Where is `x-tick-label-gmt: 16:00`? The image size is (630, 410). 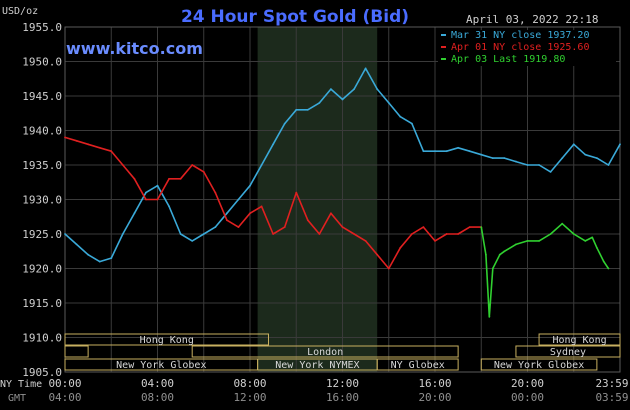 x-tick-label-gmt: 16:00 is located at coordinates (342, 397).